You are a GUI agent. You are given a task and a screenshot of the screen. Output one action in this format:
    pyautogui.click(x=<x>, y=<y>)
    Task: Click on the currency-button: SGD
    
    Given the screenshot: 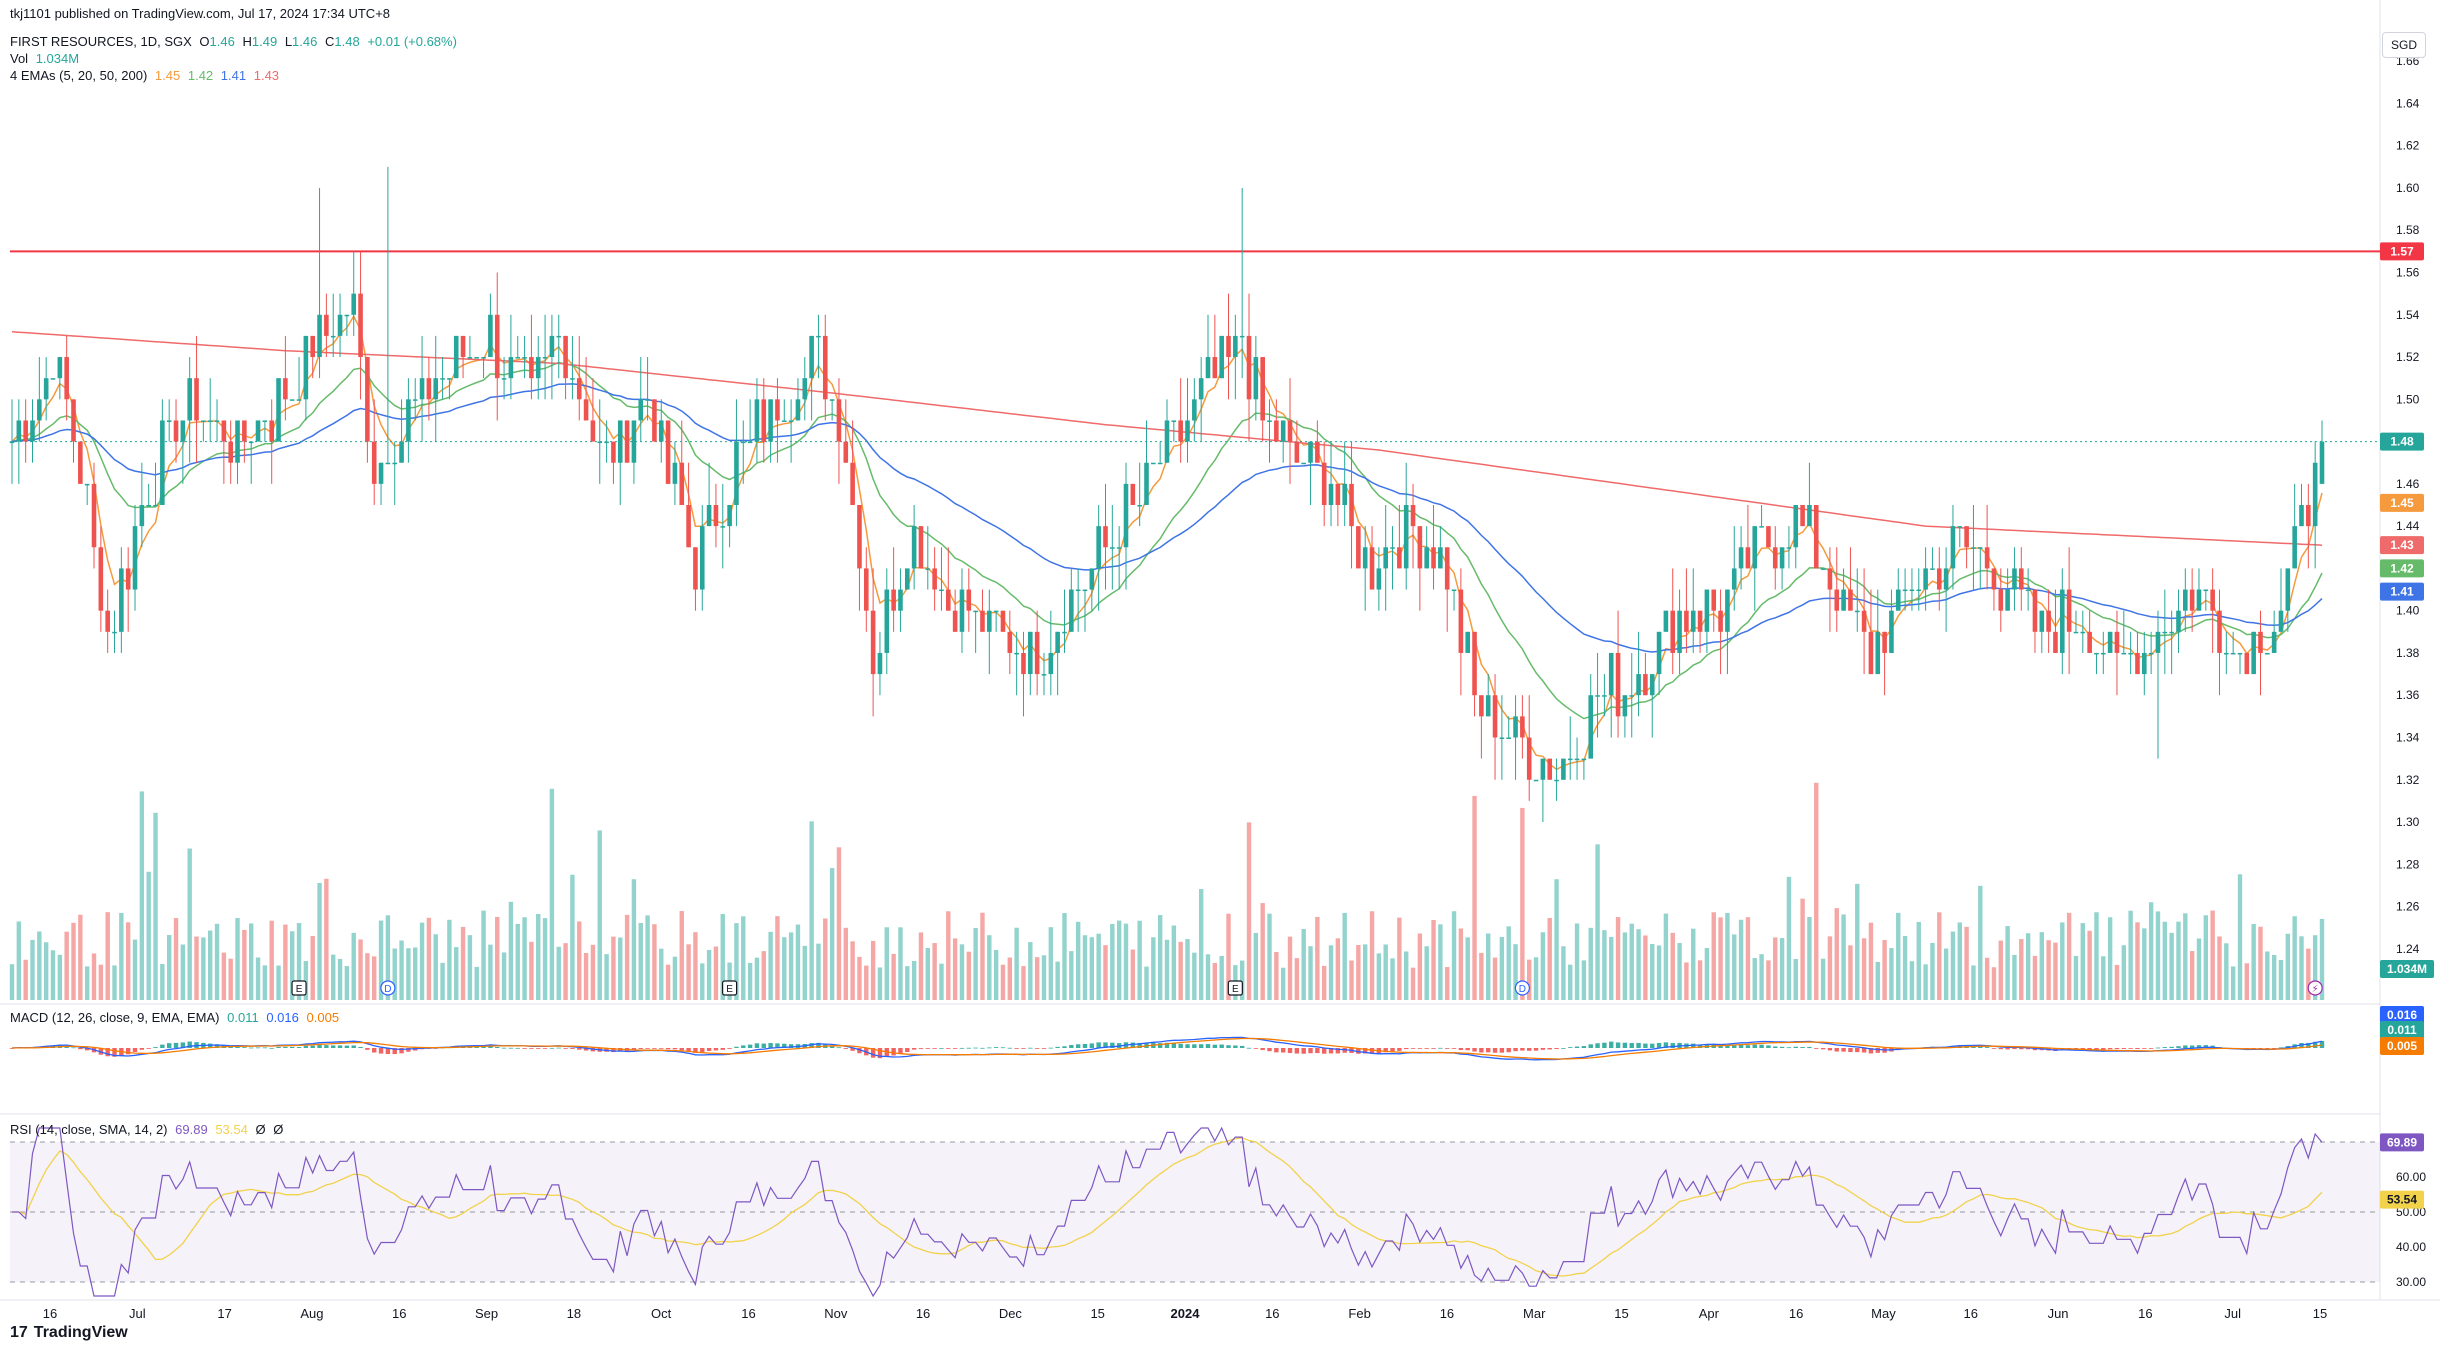 What is the action you would take?
    pyautogui.click(x=2404, y=45)
    